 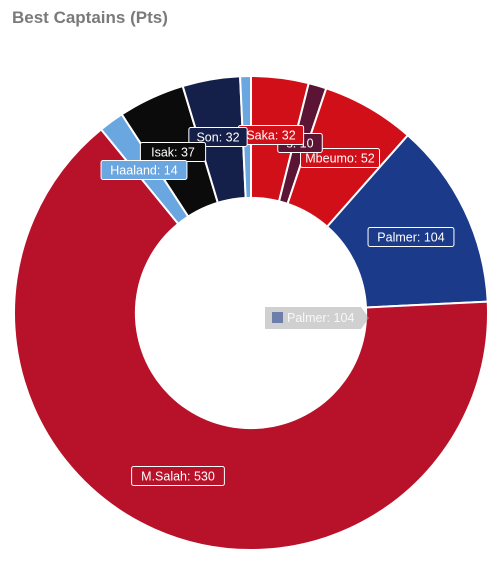 I want to click on data-label-text: Haaland: 14, so click(x=143, y=171).